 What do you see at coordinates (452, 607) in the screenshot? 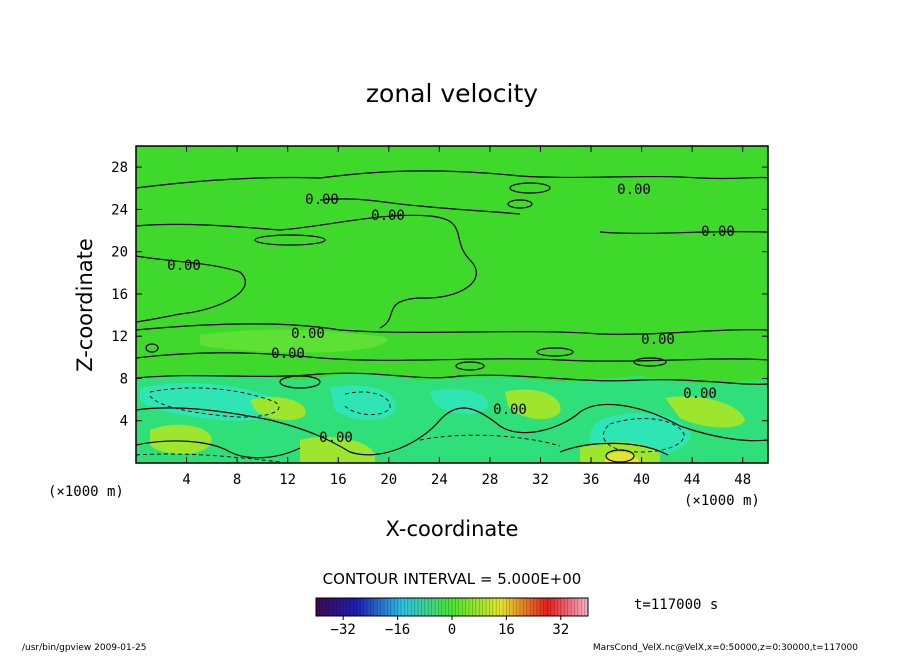
I see `colorbar-stripes` at bounding box center [452, 607].